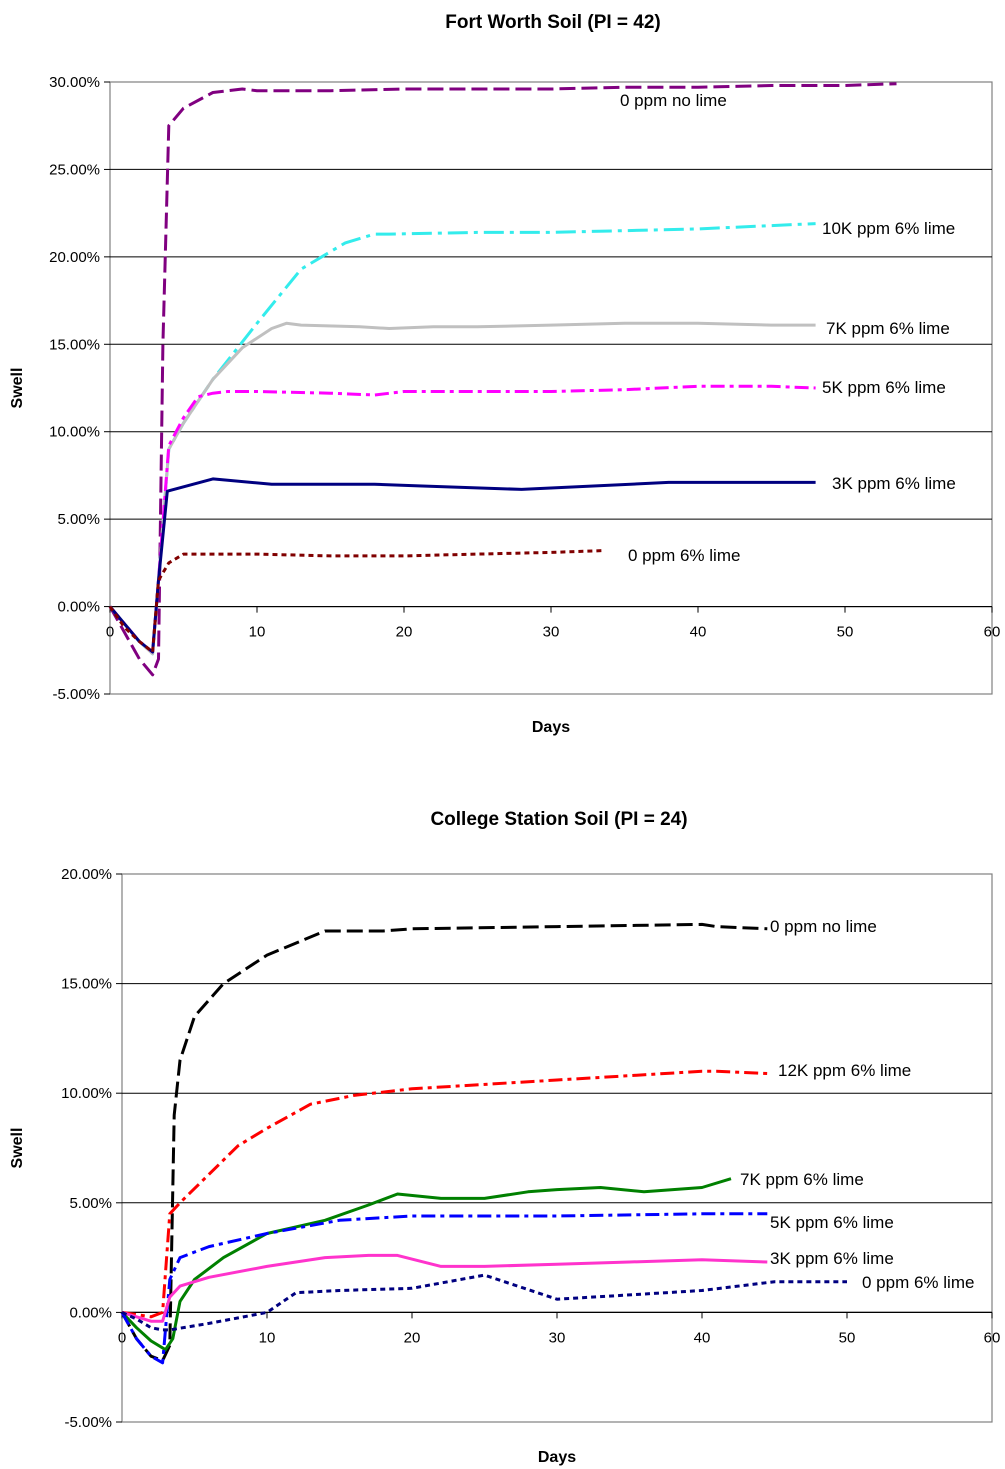 Image resolution: width=1005 pixels, height=1469 pixels. Describe the element at coordinates (844, 1070) in the screenshot. I see `series-label-2: 12K ppm 6% lime` at that location.